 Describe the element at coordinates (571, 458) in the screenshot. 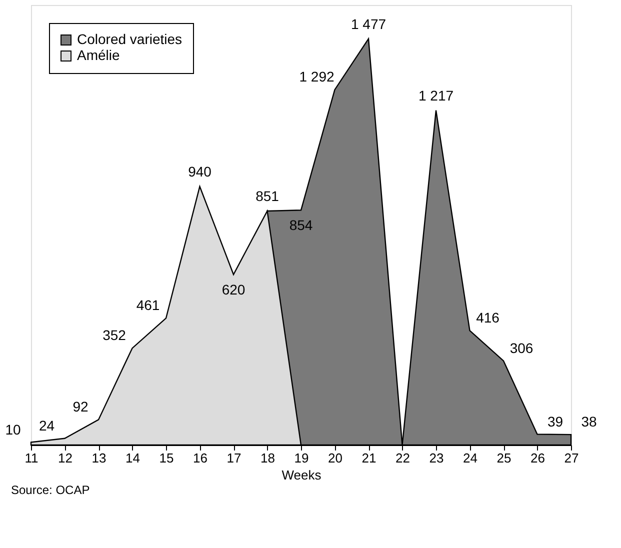

I see `x-tick-label: 27` at that location.